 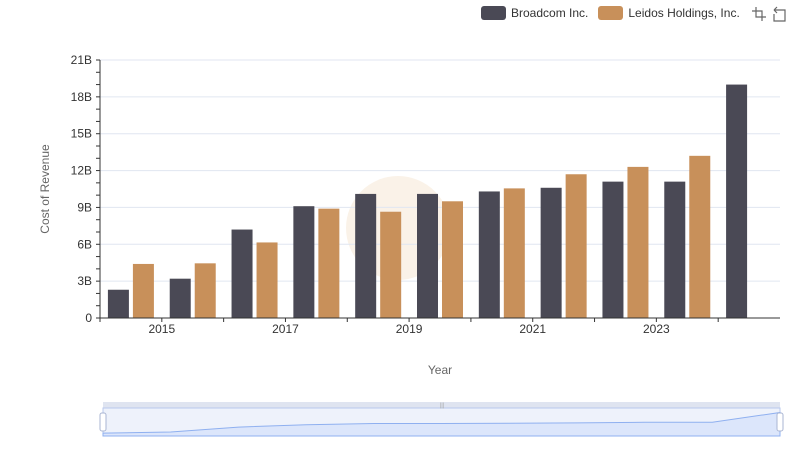 I want to click on bar-broadcom-2024, so click(x=737, y=201).